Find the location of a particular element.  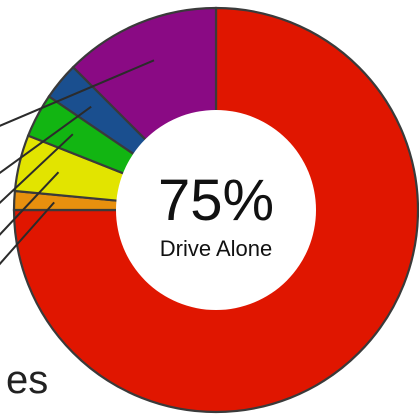

center-value: 75% is located at coordinates (216, 200).